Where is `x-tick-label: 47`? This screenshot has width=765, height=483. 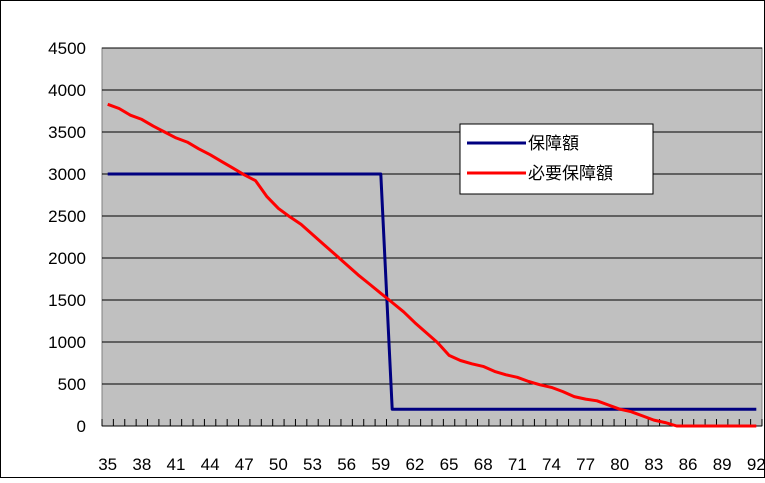
x-tick-label: 47 is located at coordinates (244, 464).